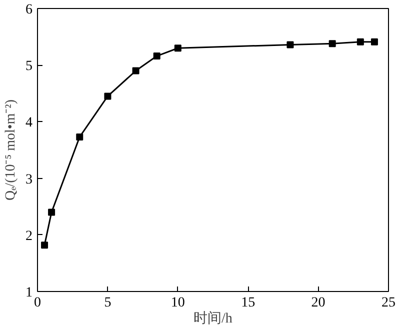 The width and height of the screenshot is (400, 329). What do you see at coordinates (29, 66) in the screenshot?
I see `y-tick-label: 5` at bounding box center [29, 66].